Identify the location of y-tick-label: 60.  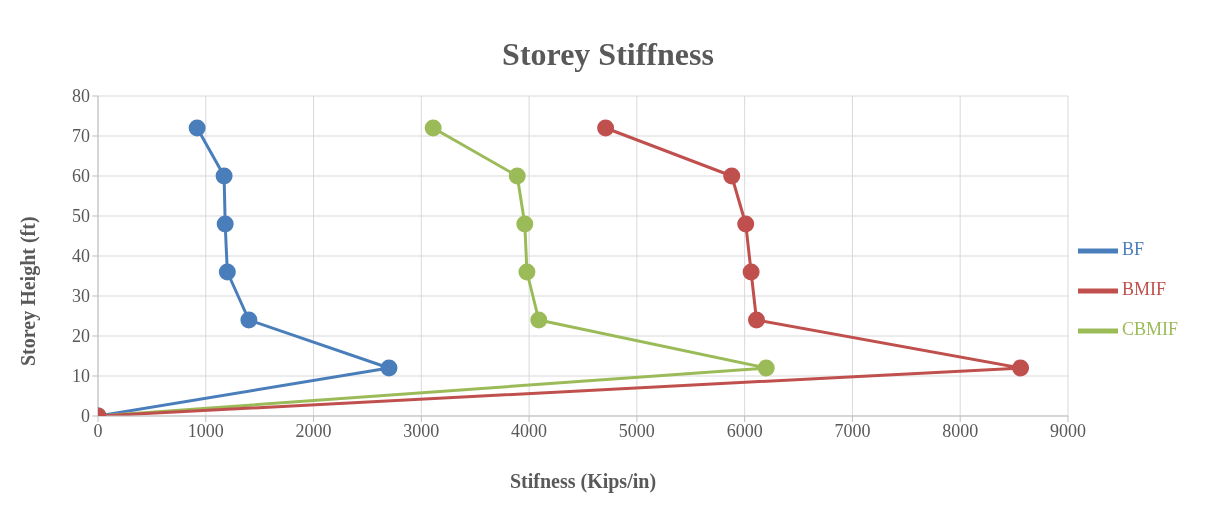
(81, 176).